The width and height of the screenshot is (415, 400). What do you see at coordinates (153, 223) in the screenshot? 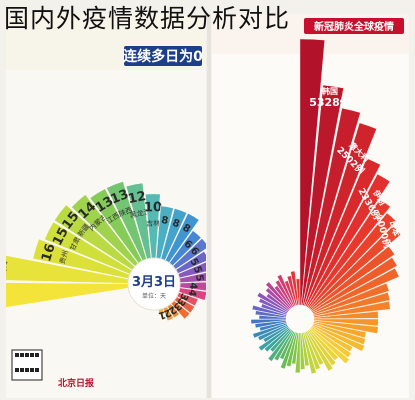
I see `region-label: 吉林` at bounding box center [153, 223].